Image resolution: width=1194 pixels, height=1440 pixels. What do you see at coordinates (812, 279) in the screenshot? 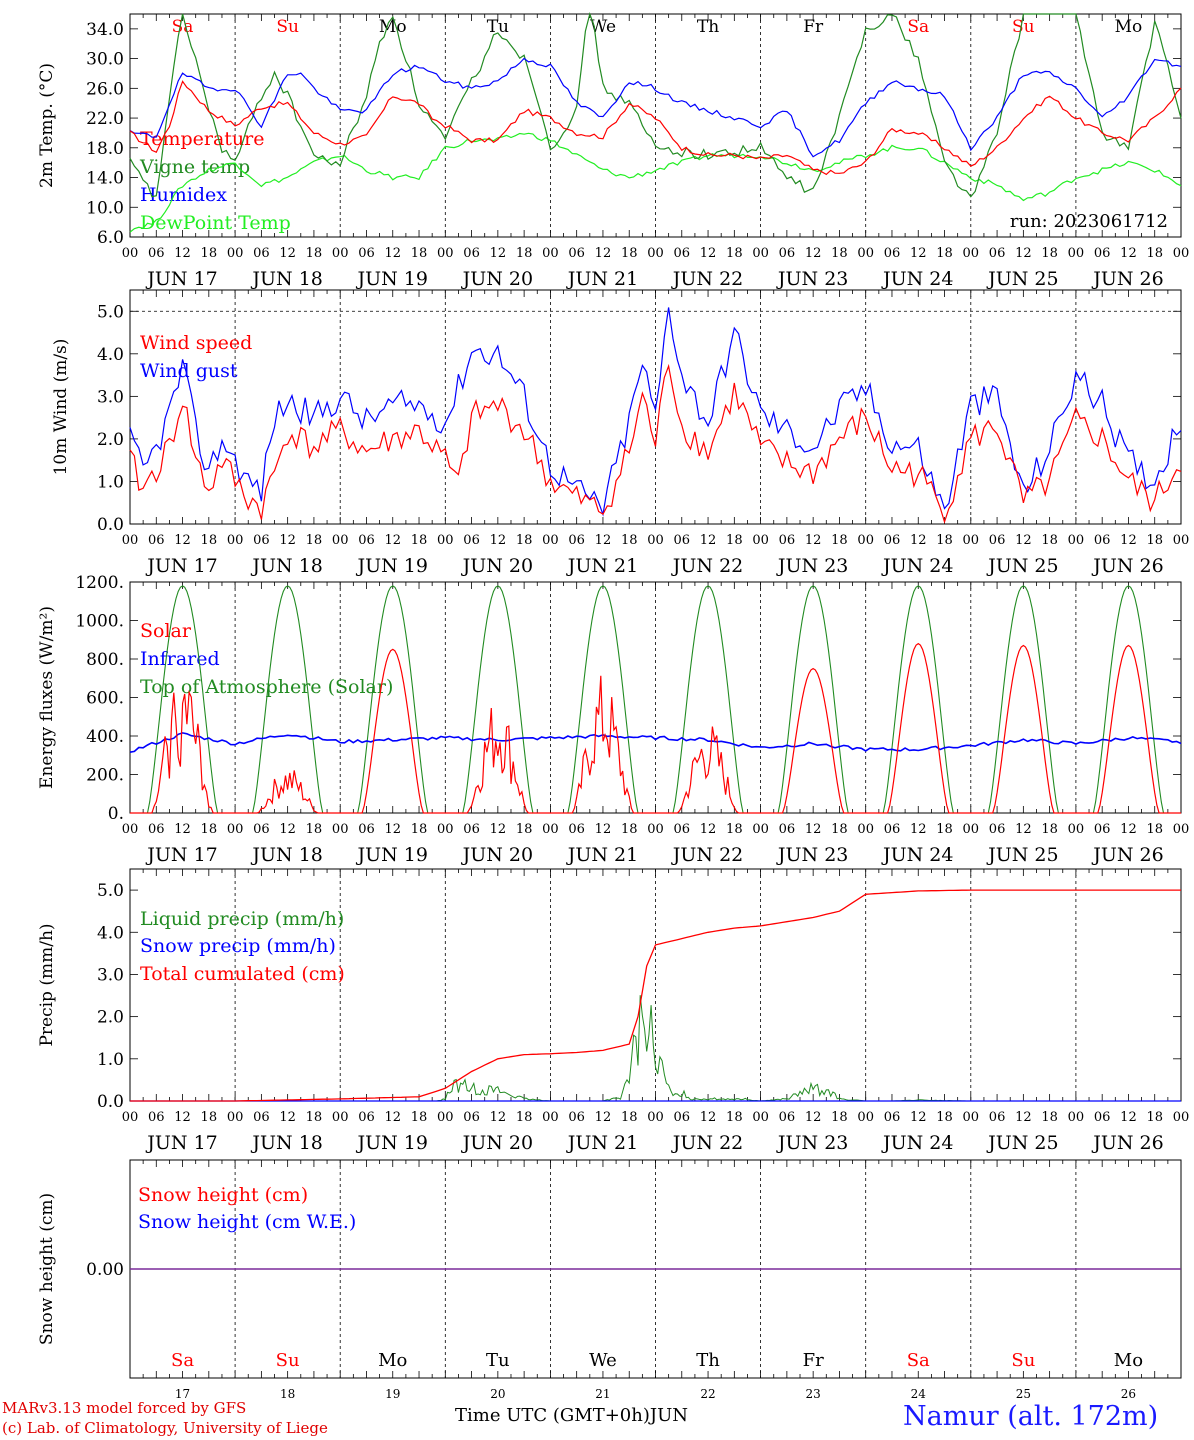
I see `date-label: JUN 23` at bounding box center [812, 279].